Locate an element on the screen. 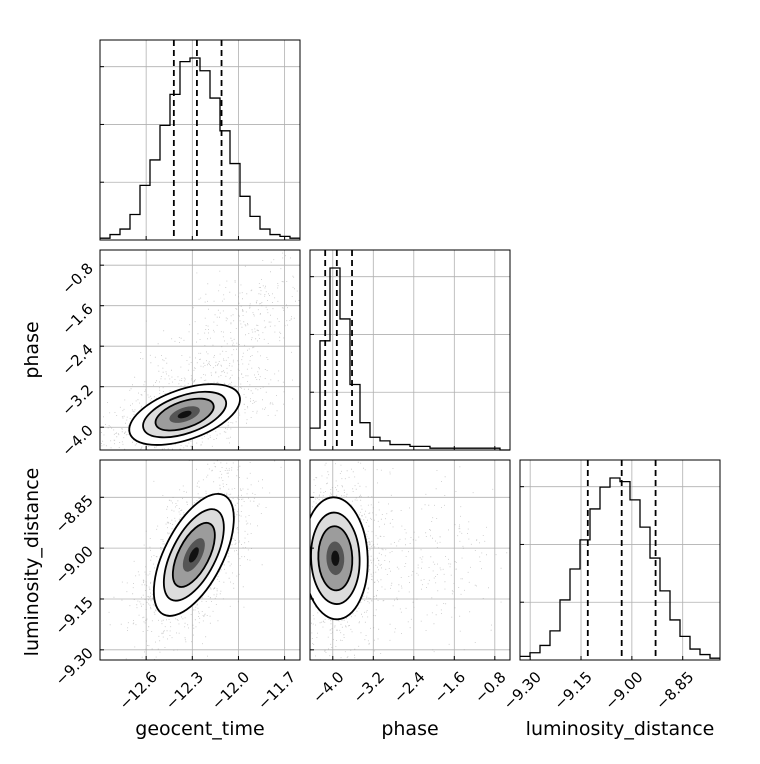 This screenshot has height=764, width=760. density-panel-luminosity_distance_vs_geocent_time is located at coordinates (200, 560).